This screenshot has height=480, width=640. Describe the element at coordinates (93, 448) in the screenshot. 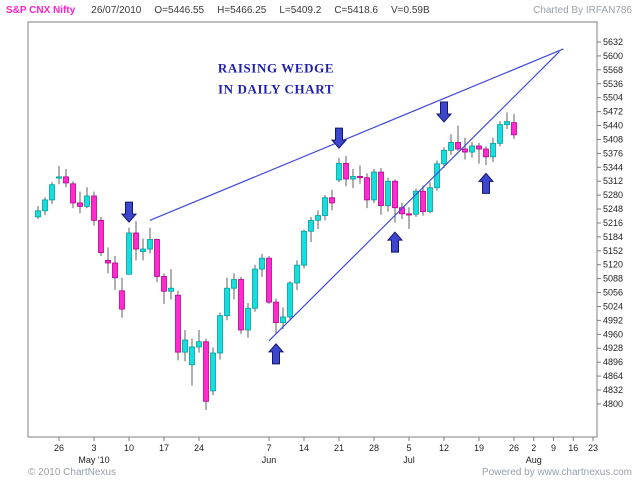

I see `x-axis-label: 3` at that location.